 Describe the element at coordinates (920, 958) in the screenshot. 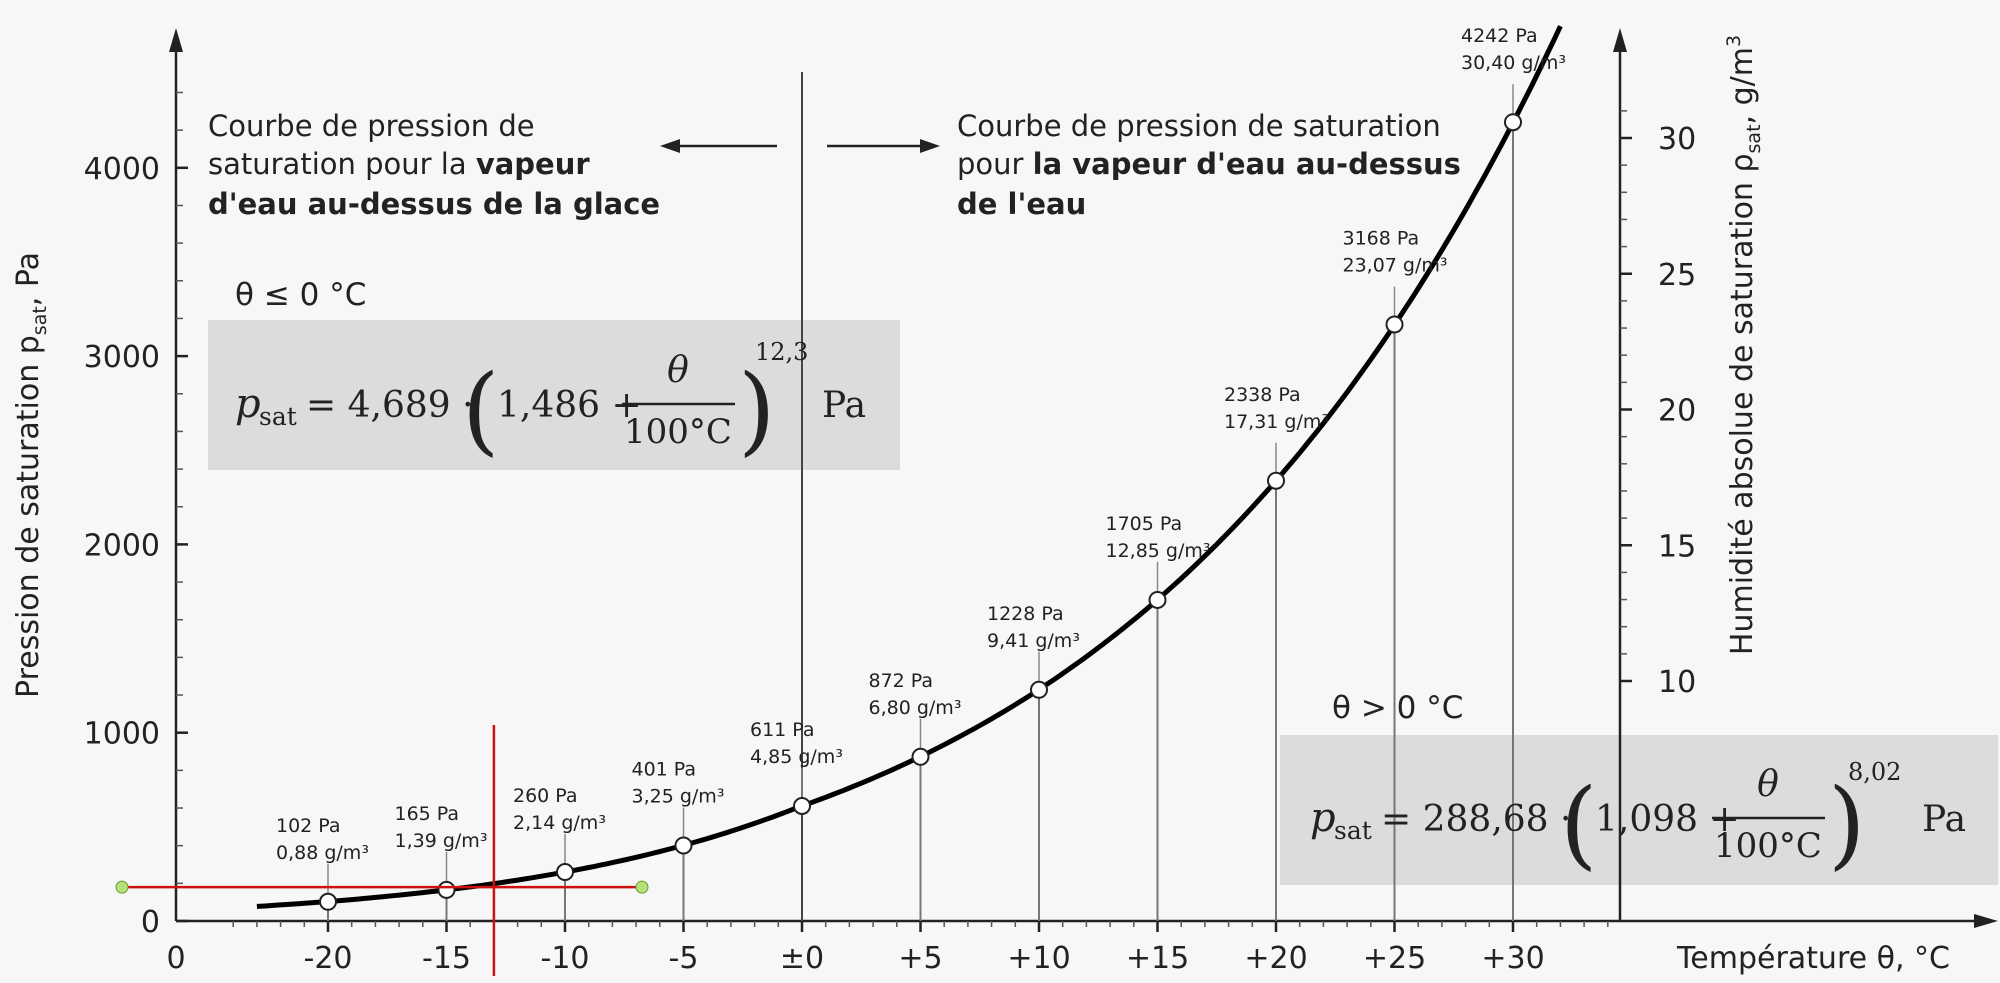

I see `x-tick-label: +5` at that location.